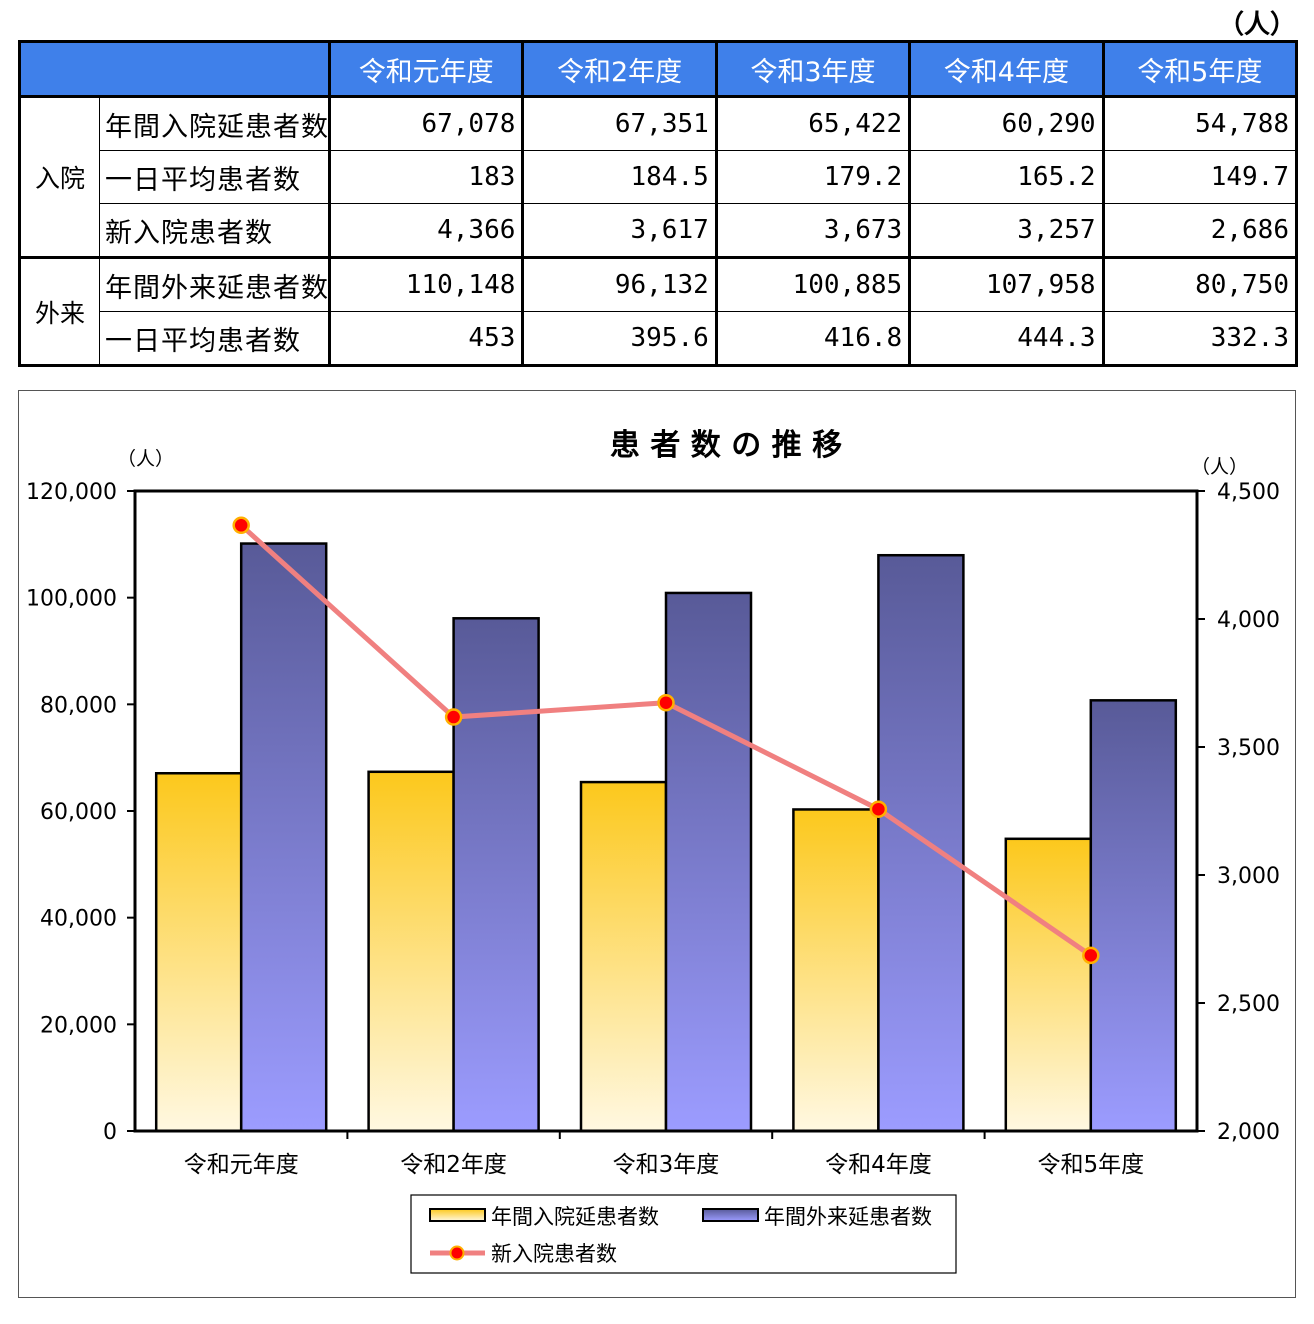 The height and width of the screenshot is (1324, 1314). What do you see at coordinates (1248, 1132) in the screenshot?
I see `right-axis-tick-label: 2,000` at bounding box center [1248, 1132].